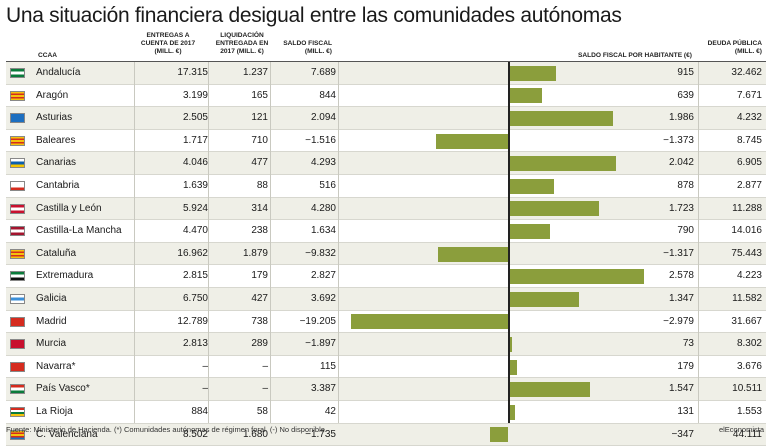 The height and width of the screenshot is (446, 770). I want to click on deuda-value: 11.582, so click(747, 298).